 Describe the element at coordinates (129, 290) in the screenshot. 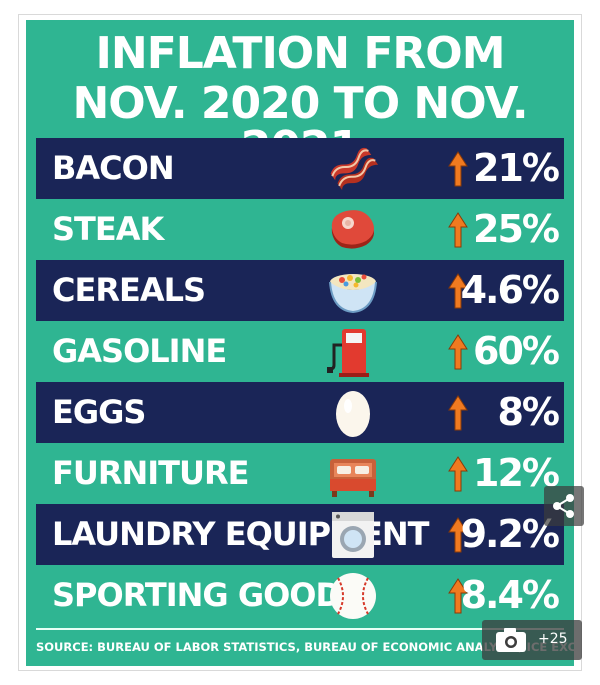

I see `item-label: CEREALS` at that location.